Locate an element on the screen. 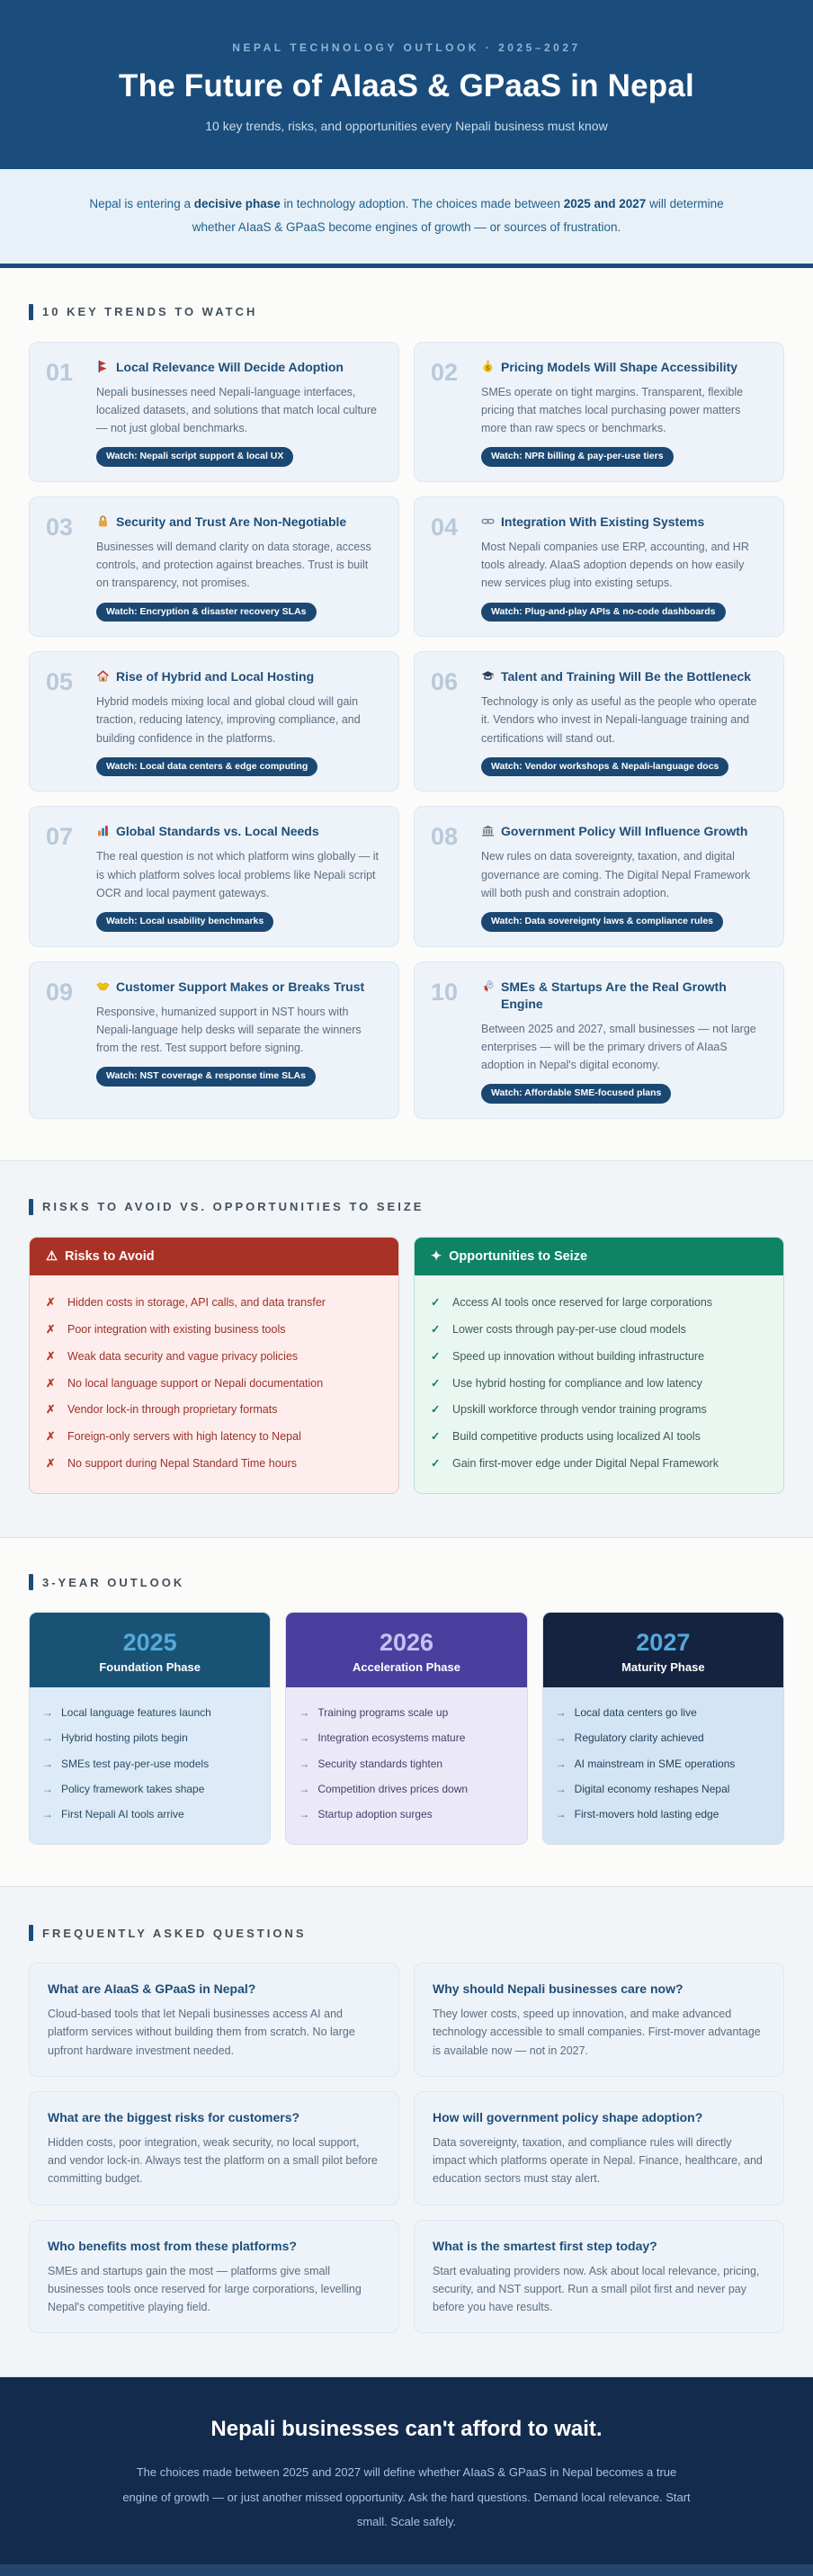 The height and width of the screenshot is (2576, 813). outlook-item: → Training programs scale up is located at coordinates (406, 1712).